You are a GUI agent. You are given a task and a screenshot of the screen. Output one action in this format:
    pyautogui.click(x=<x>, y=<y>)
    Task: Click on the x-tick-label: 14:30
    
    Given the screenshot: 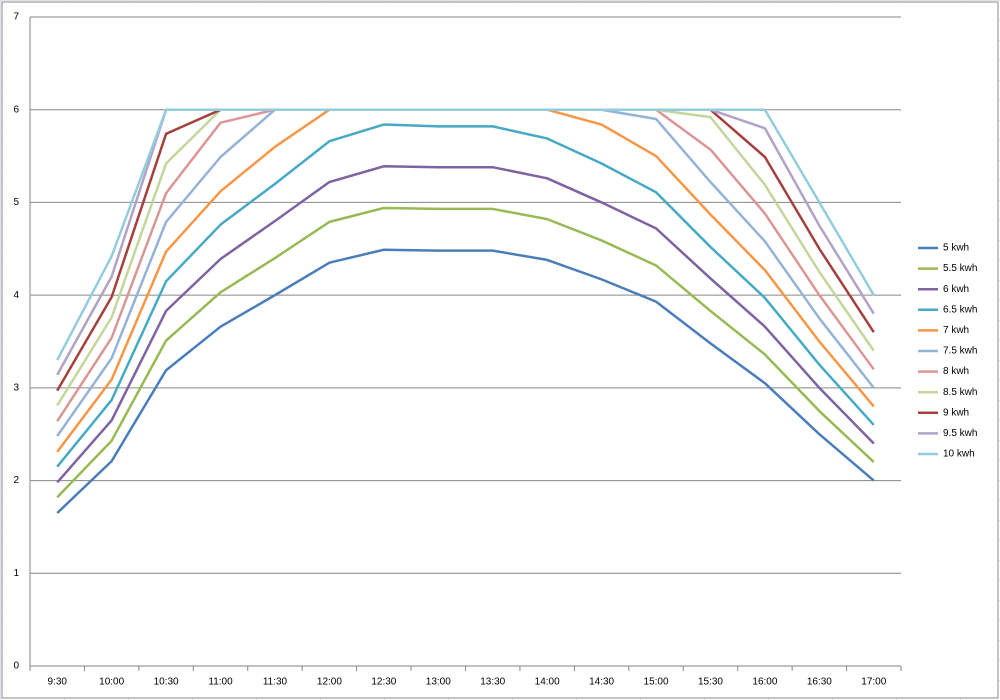 What is the action you would take?
    pyautogui.click(x=601, y=682)
    